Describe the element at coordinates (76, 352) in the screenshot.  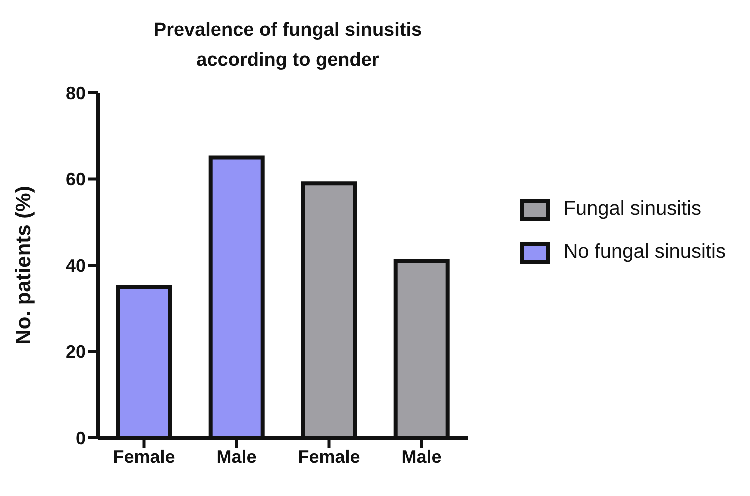
I see `y-tick-label: 20` at that location.